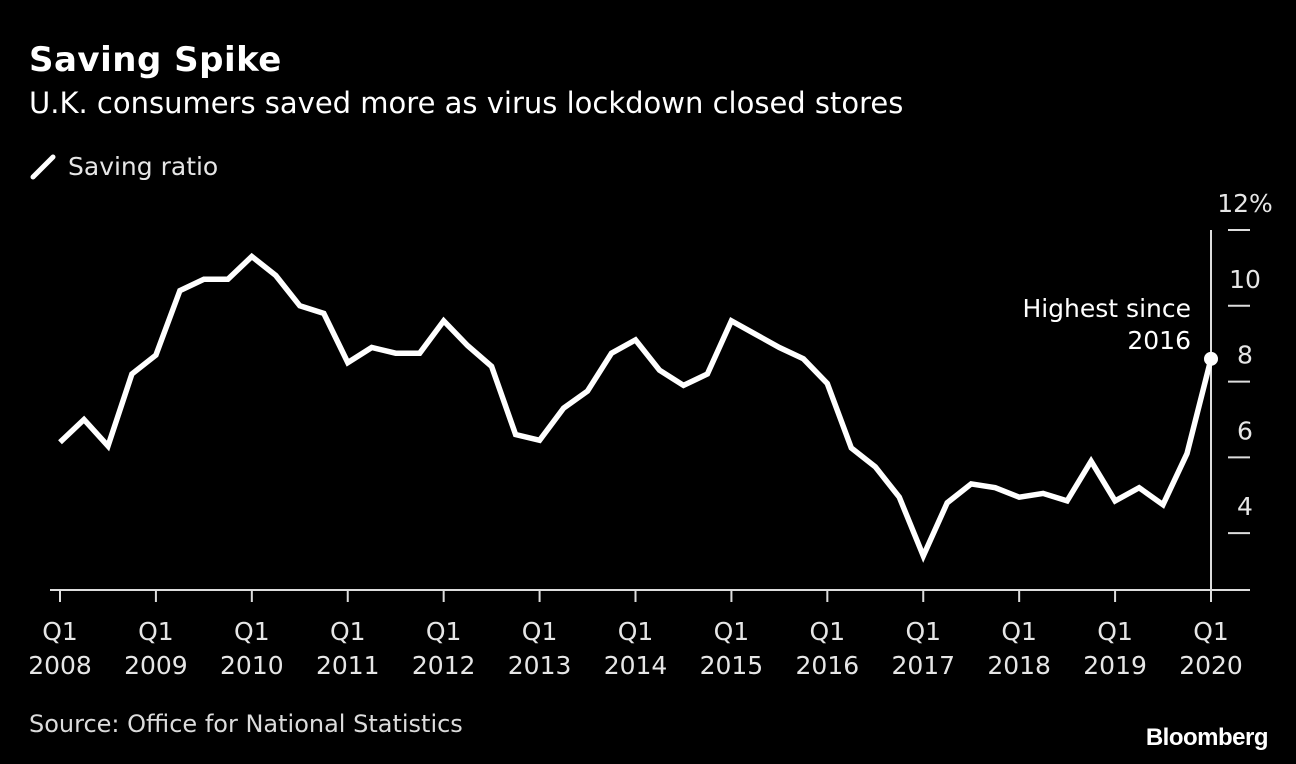  What do you see at coordinates (1211, 358) in the screenshot?
I see `annotation-marker` at bounding box center [1211, 358].